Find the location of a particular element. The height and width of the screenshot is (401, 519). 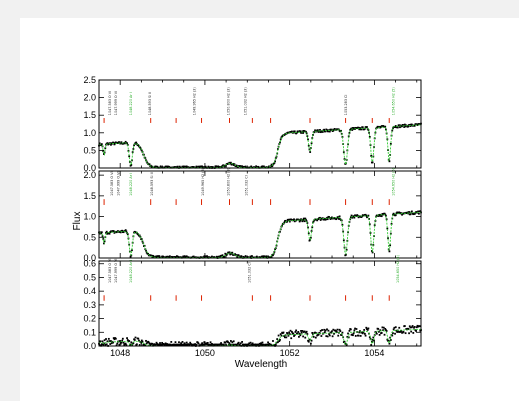

x-axis-label: Wavelength is located at coordinates (261, 364).